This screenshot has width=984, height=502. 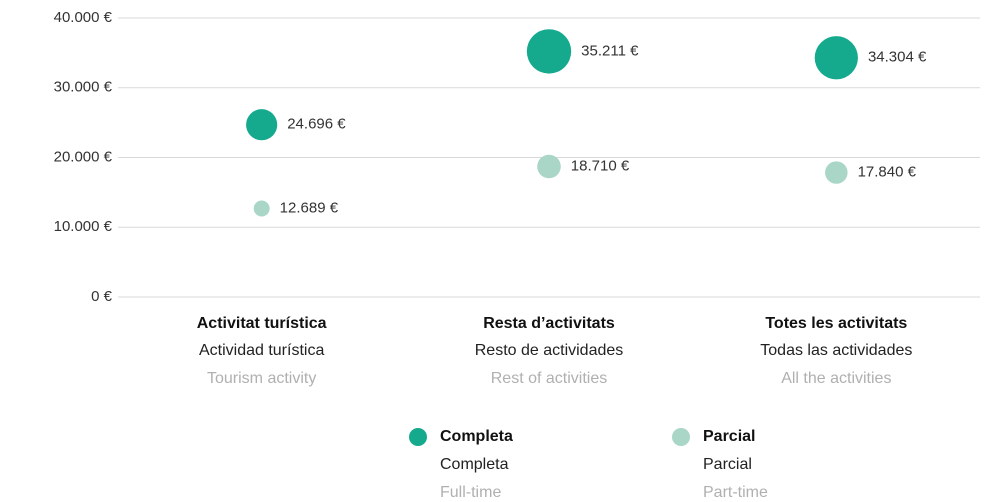 I want to click on x-tick-label: Totes les activitats, so click(x=836, y=323).